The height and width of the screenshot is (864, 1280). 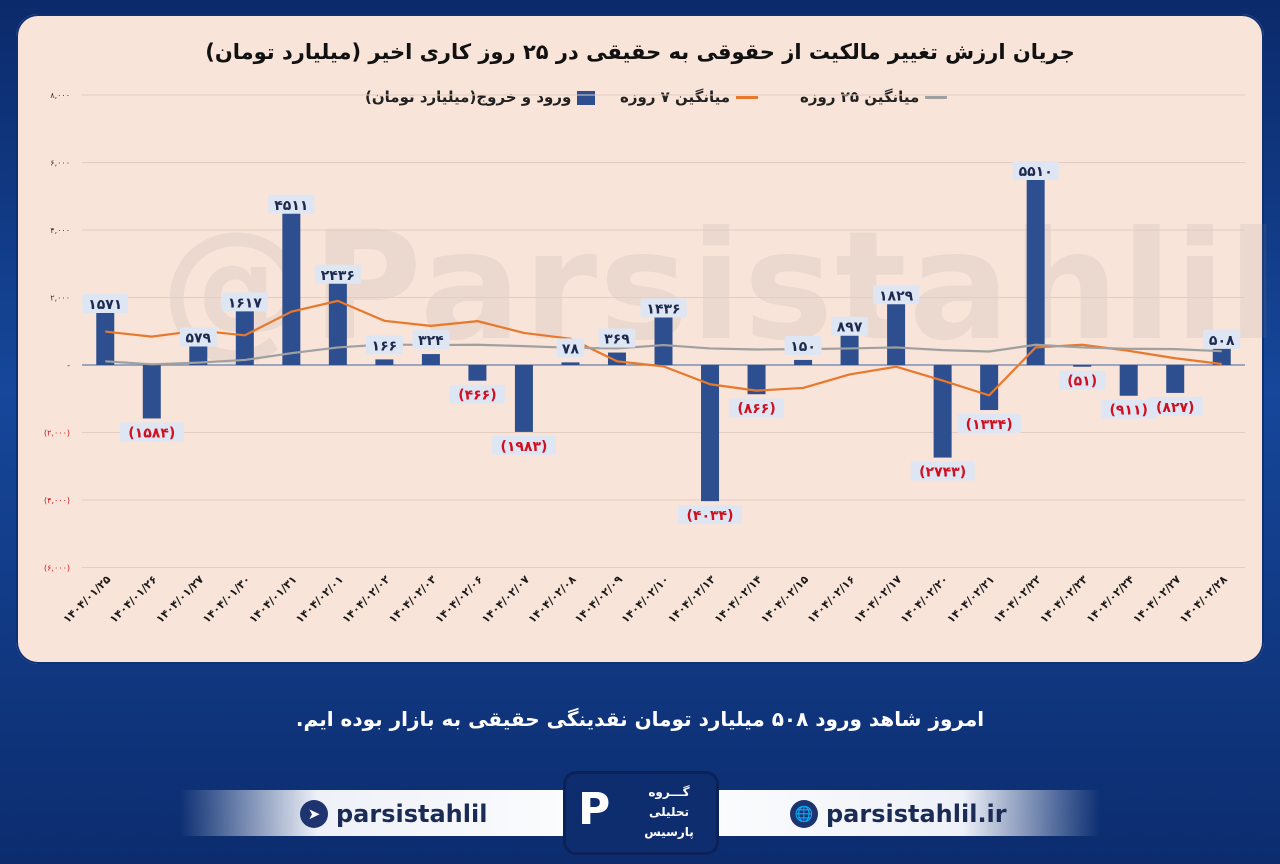 I want to click on x-tick-label: ۱۴۰۴/۰۲/۲۱, so click(x=970, y=599).